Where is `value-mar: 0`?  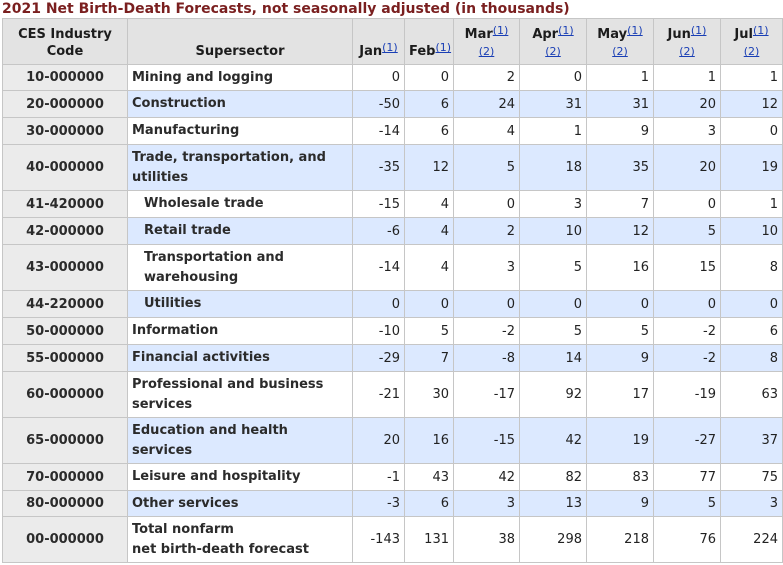 value-mar: 0 is located at coordinates (486, 304).